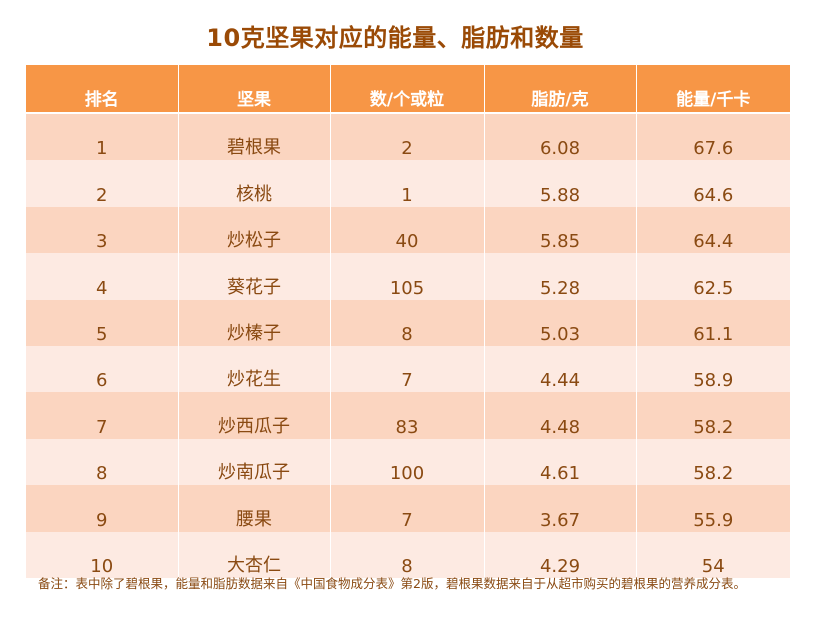  I want to click on table-row: 7 炒西瓜子 83 4.48 58.2, so click(408, 415).